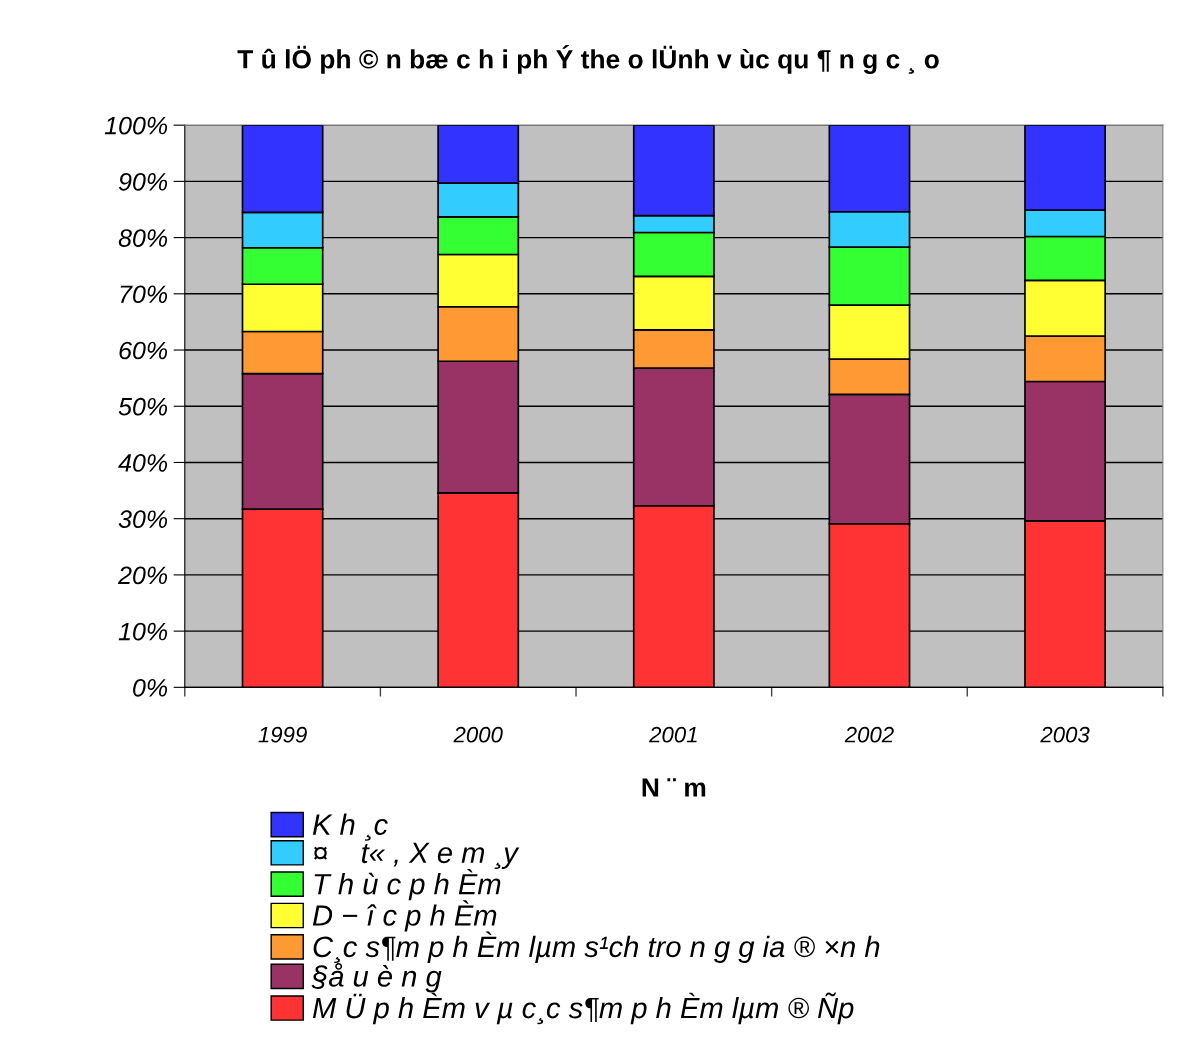 This screenshot has height=1043, width=1177. What do you see at coordinates (672, 734) in the screenshot?
I see `x-tick-label: 2001` at bounding box center [672, 734].